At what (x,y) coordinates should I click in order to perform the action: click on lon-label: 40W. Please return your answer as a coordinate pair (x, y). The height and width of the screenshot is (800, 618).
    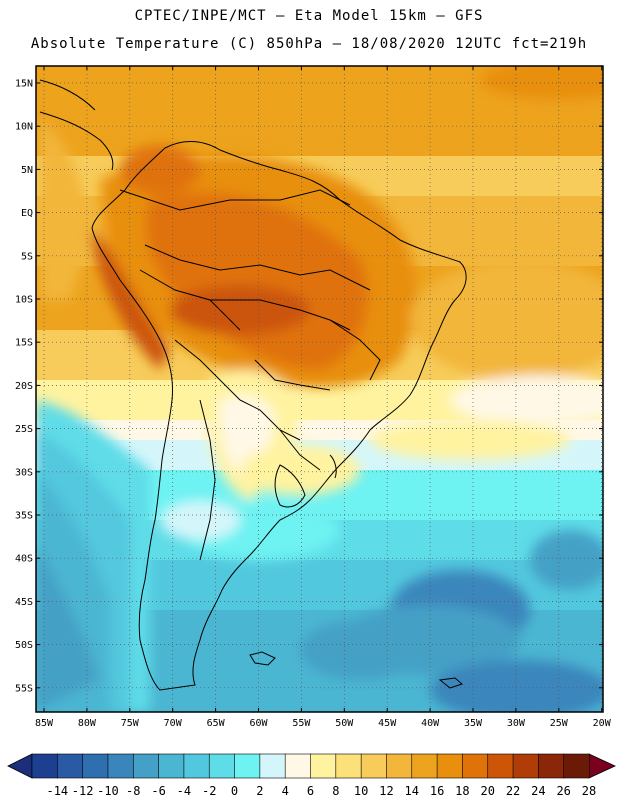
    Looking at the image, I should click on (430, 723).